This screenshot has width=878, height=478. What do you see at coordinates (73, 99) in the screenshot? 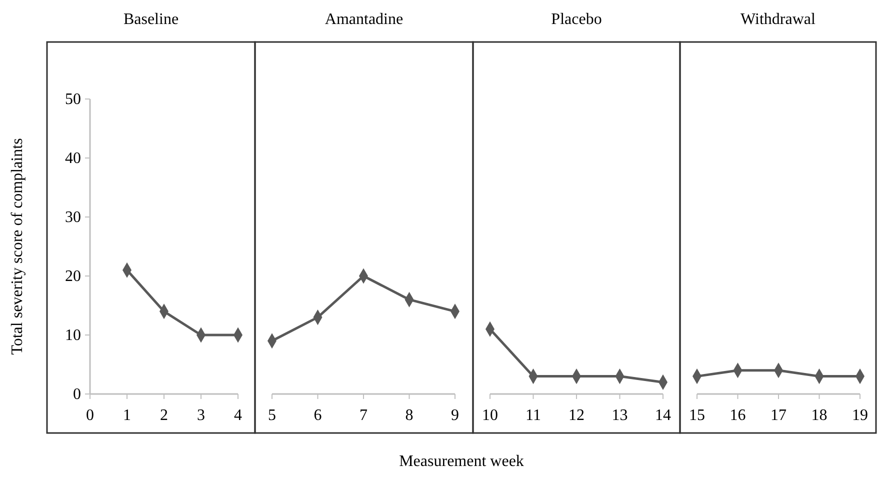
I see `y-tick-label: 50` at bounding box center [73, 99].